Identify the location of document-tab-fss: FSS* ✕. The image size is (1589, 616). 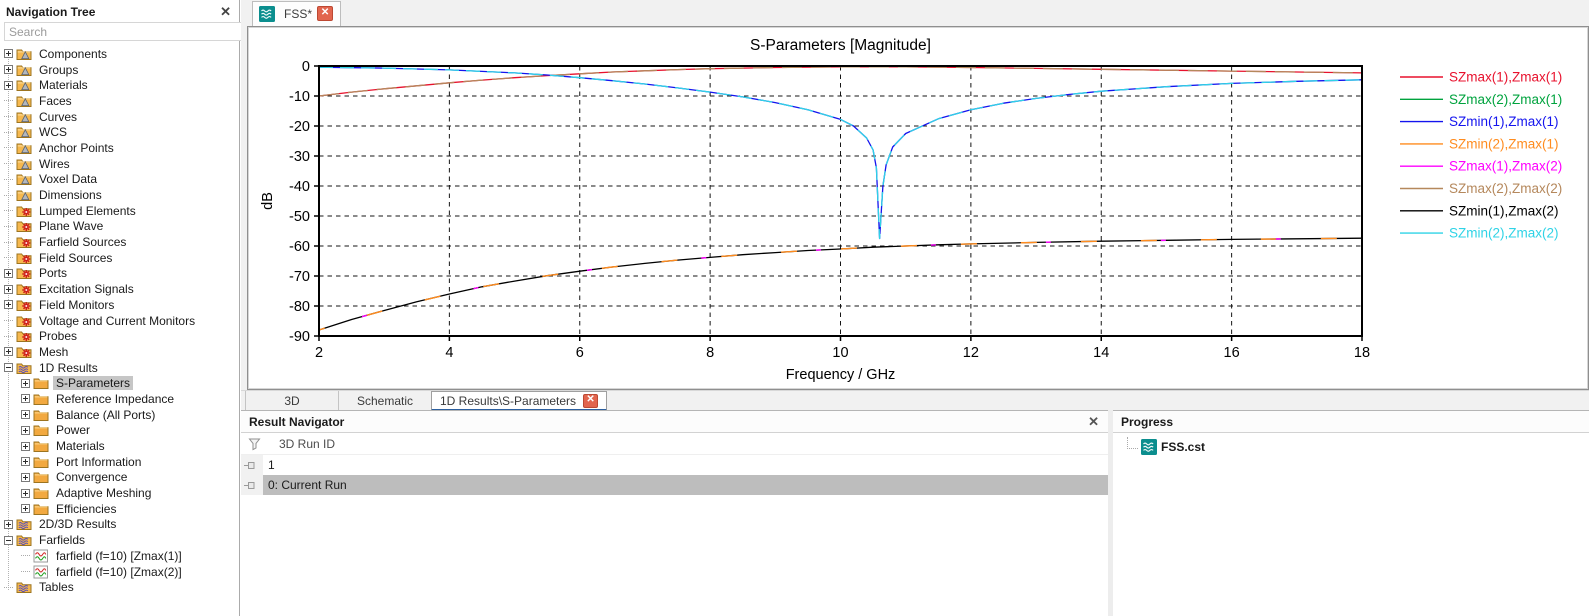
(297, 13).